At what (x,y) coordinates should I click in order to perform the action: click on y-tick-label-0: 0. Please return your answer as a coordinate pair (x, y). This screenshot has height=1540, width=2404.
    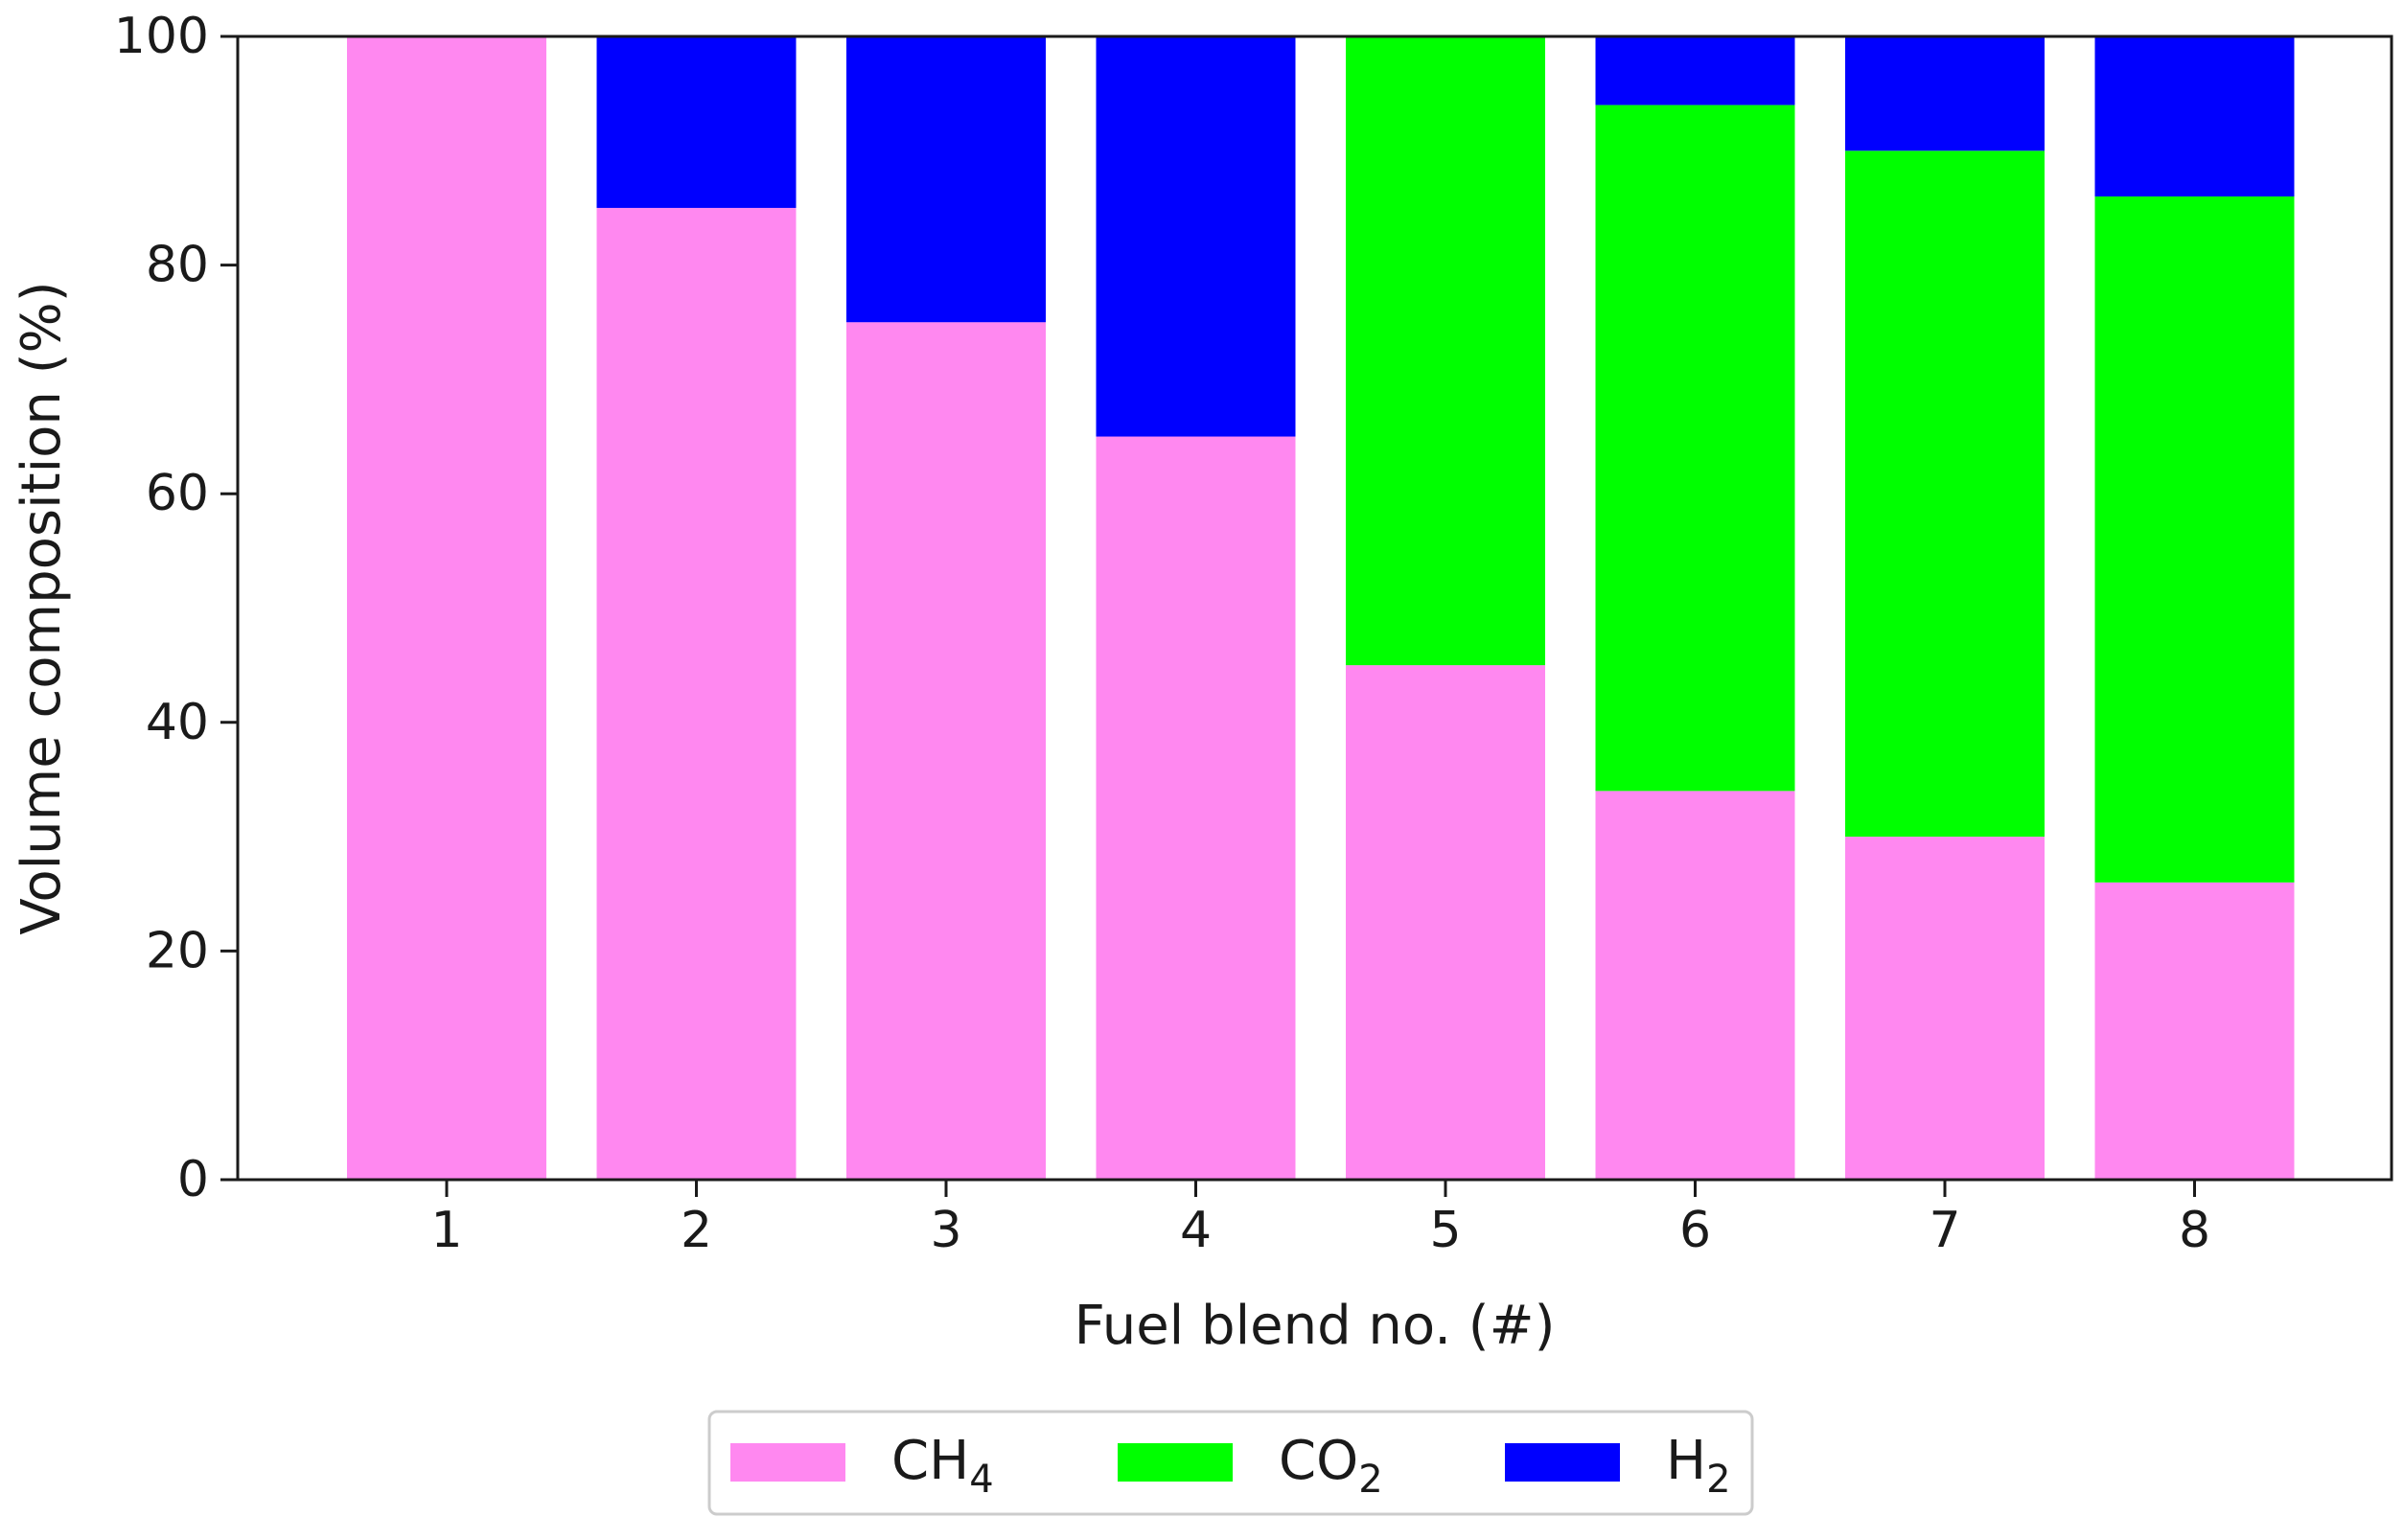
    Looking at the image, I should click on (193, 1179).